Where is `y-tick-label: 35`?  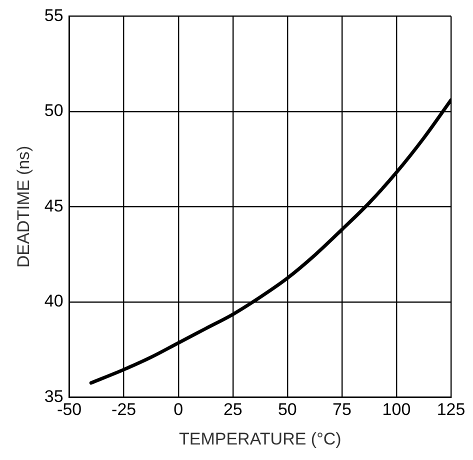 y-tick-label: 35 is located at coordinates (54, 396).